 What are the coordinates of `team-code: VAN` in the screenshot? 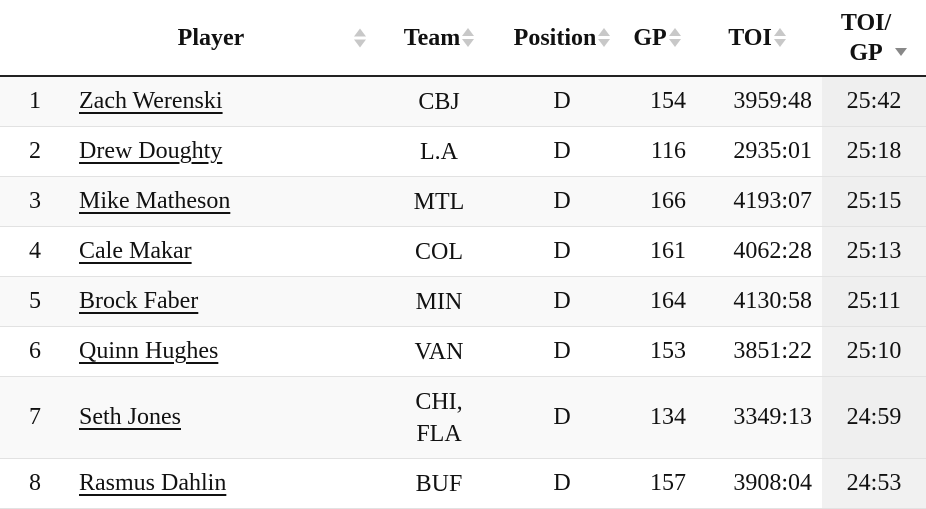 It's located at (439, 351).